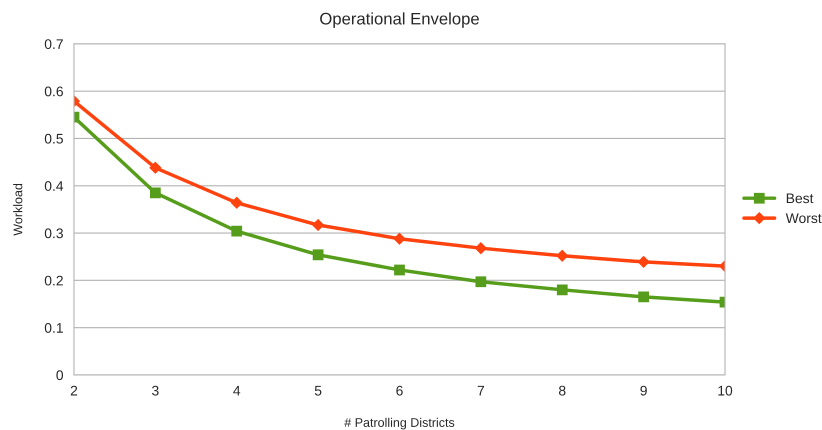  What do you see at coordinates (53, 91) in the screenshot?
I see `y-tick-label: 0.6` at bounding box center [53, 91].